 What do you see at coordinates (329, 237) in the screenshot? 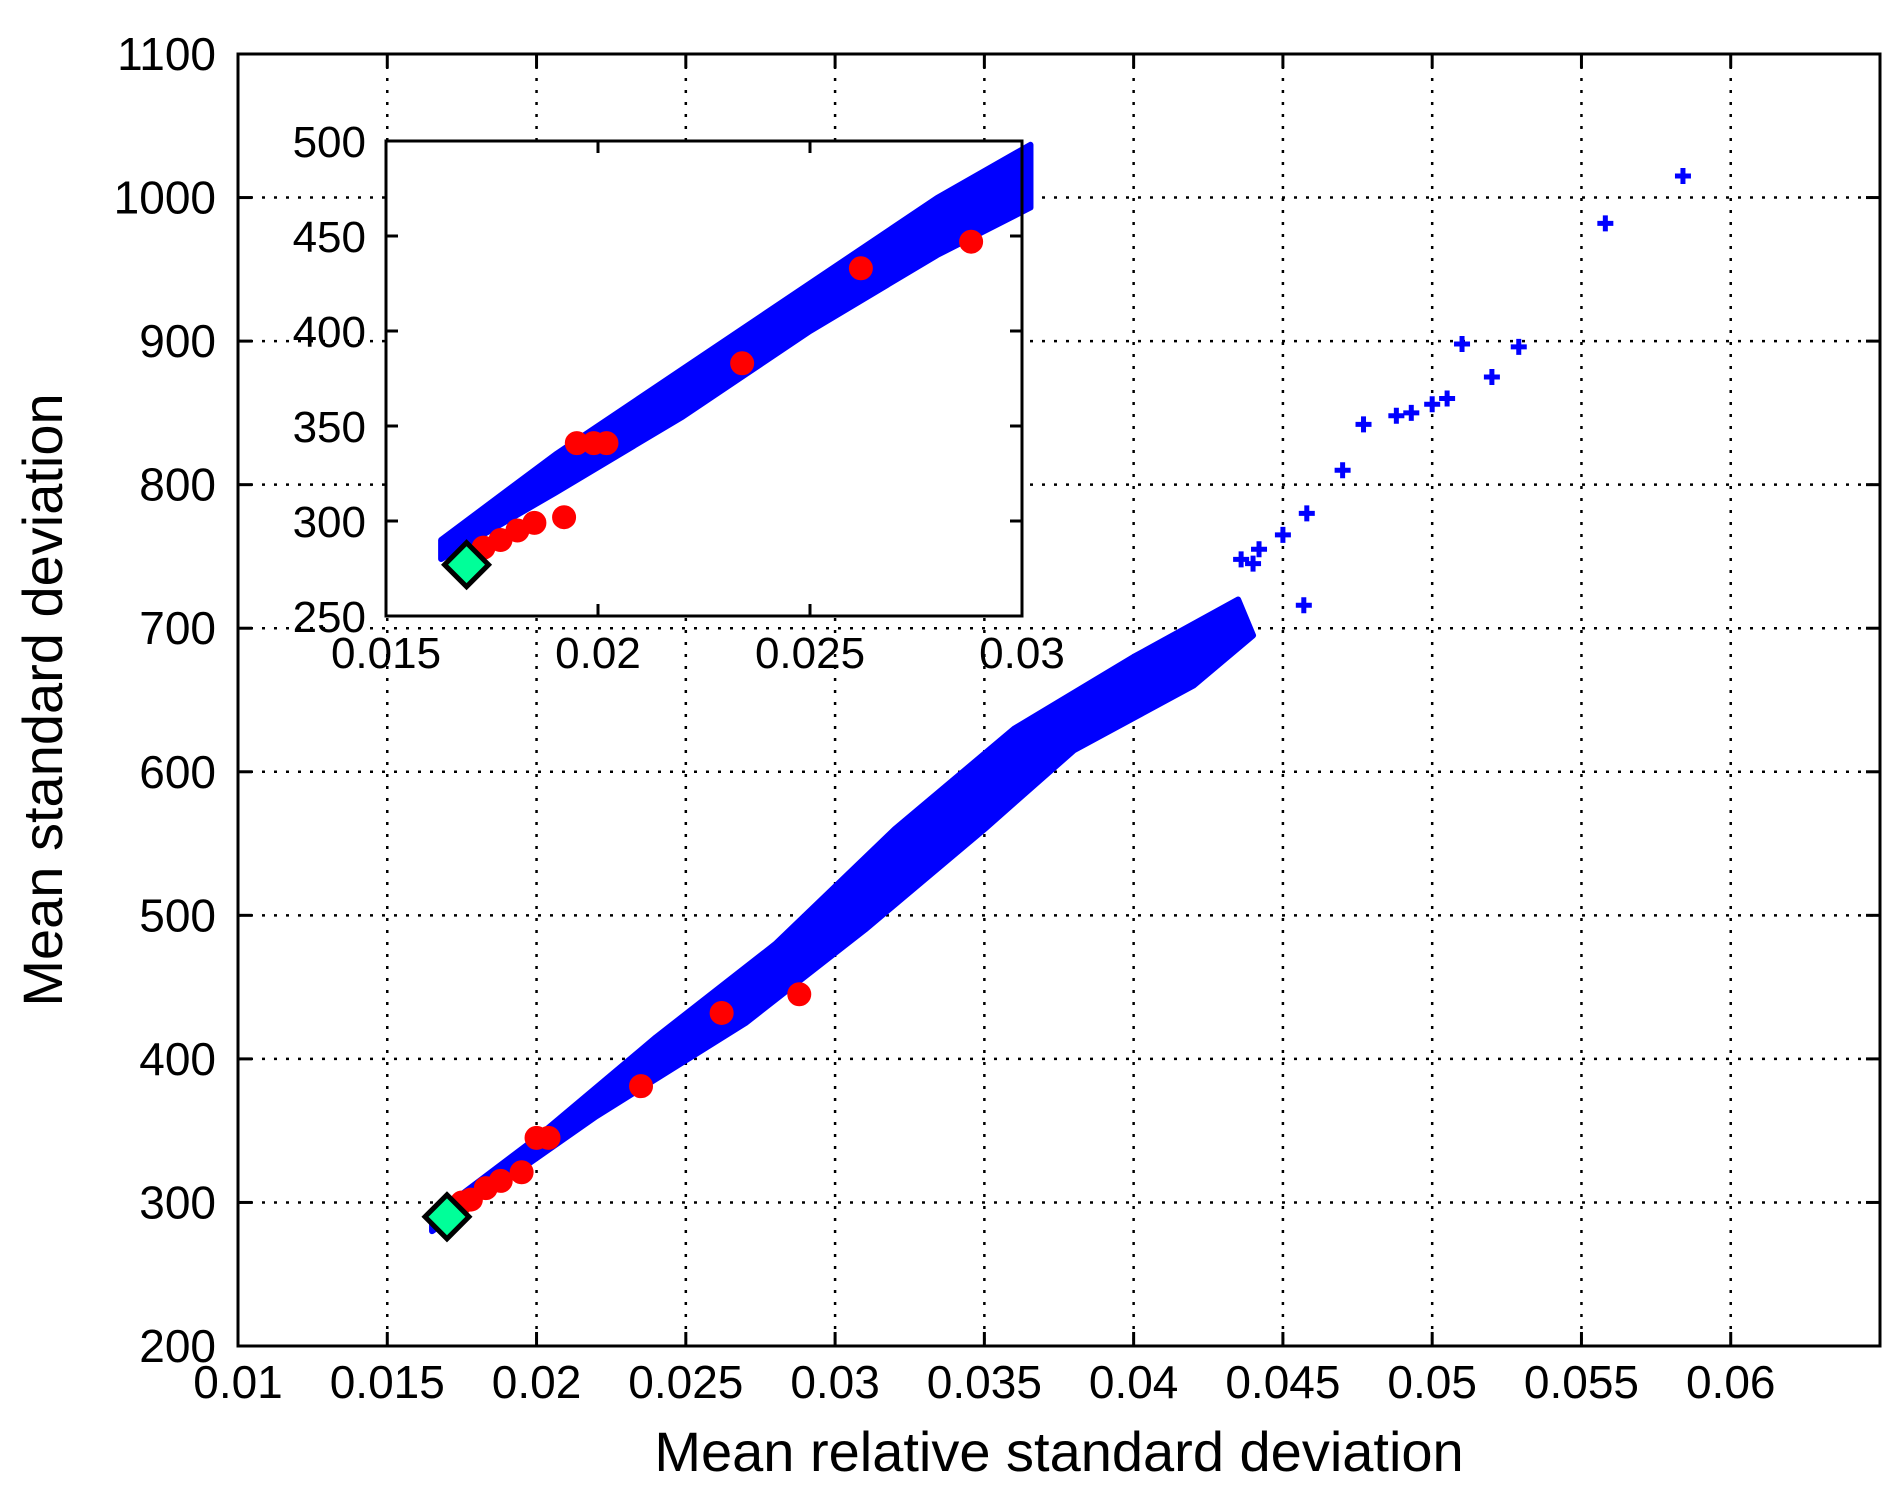
I see `y-tick-label: 450` at bounding box center [329, 237].